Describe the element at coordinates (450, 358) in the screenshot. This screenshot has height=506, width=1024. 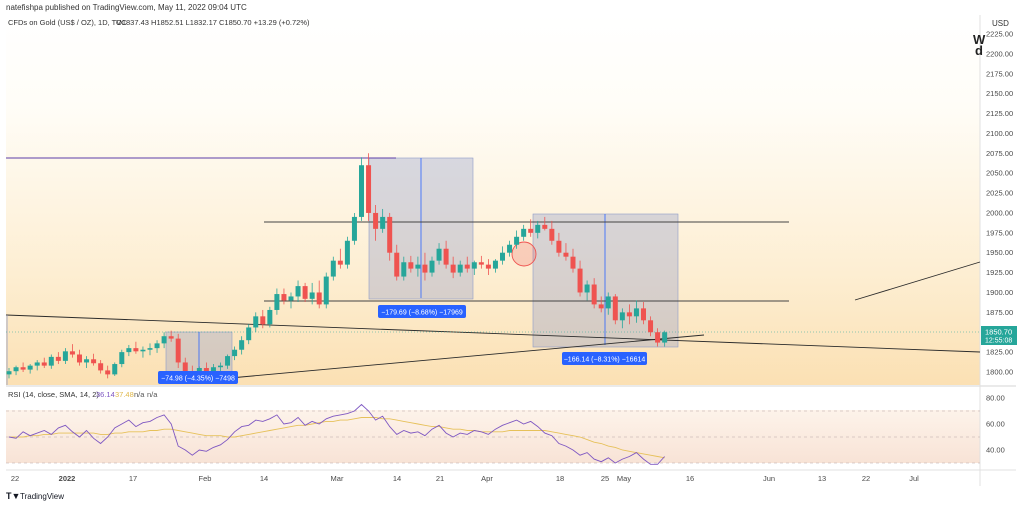
I see `trend-line-ascending` at that location.